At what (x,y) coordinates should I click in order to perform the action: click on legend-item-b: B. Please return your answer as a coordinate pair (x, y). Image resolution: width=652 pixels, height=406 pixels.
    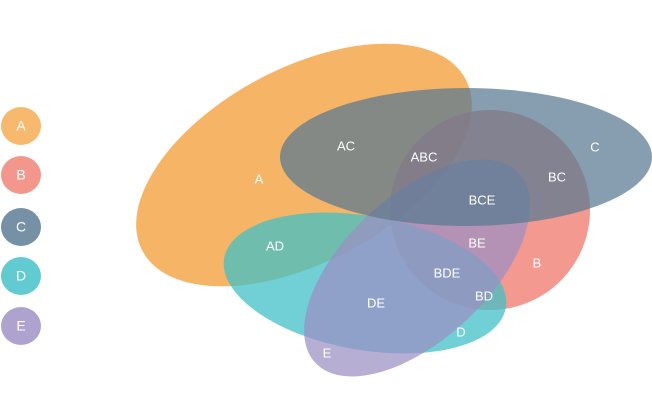
    Looking at the image, I should click on (21, 175).